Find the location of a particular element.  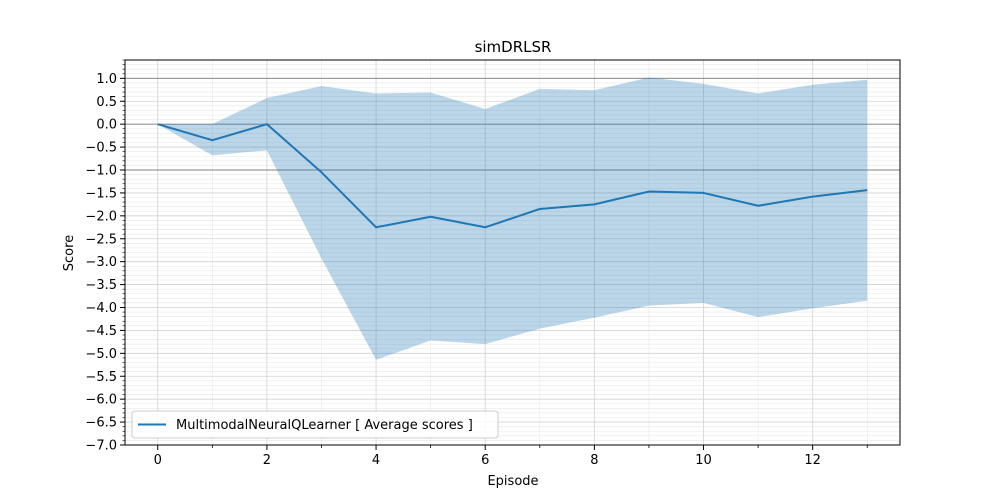

y-tick-label: 0.0 is located at coordinates (106, 125).